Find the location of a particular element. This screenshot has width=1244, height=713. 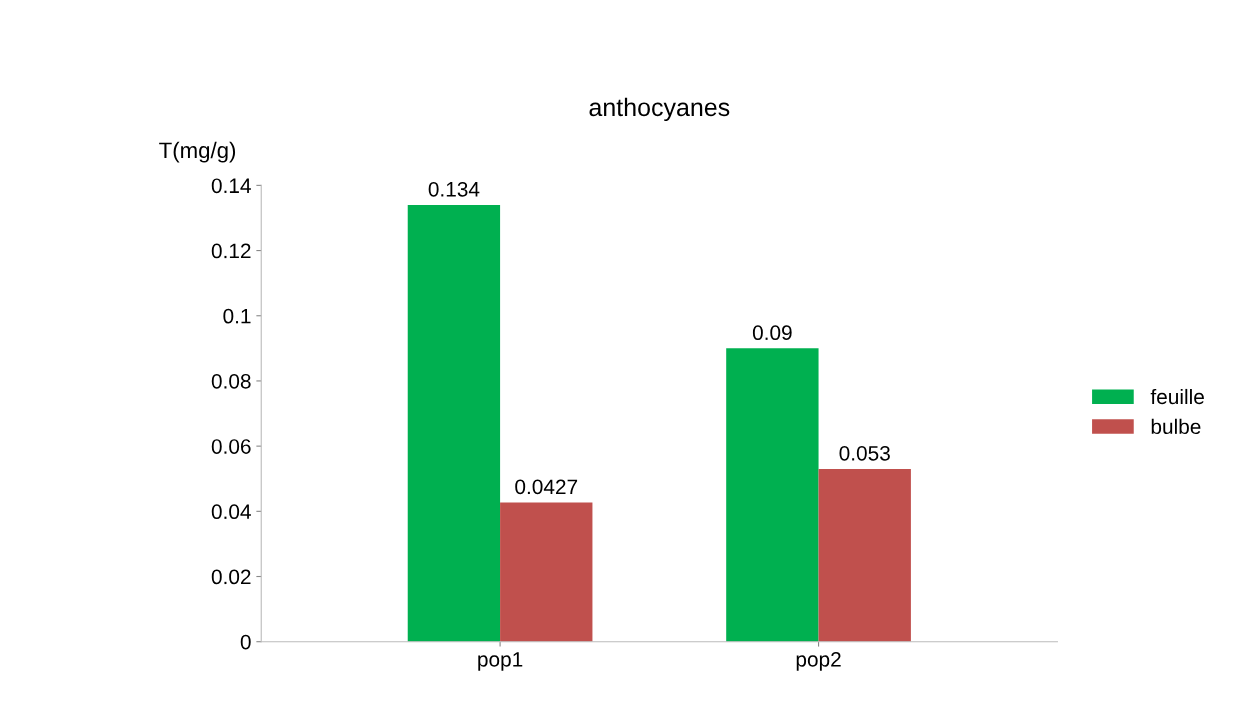

y-tick-label: 0.14 is located at coordinates (231, 186).